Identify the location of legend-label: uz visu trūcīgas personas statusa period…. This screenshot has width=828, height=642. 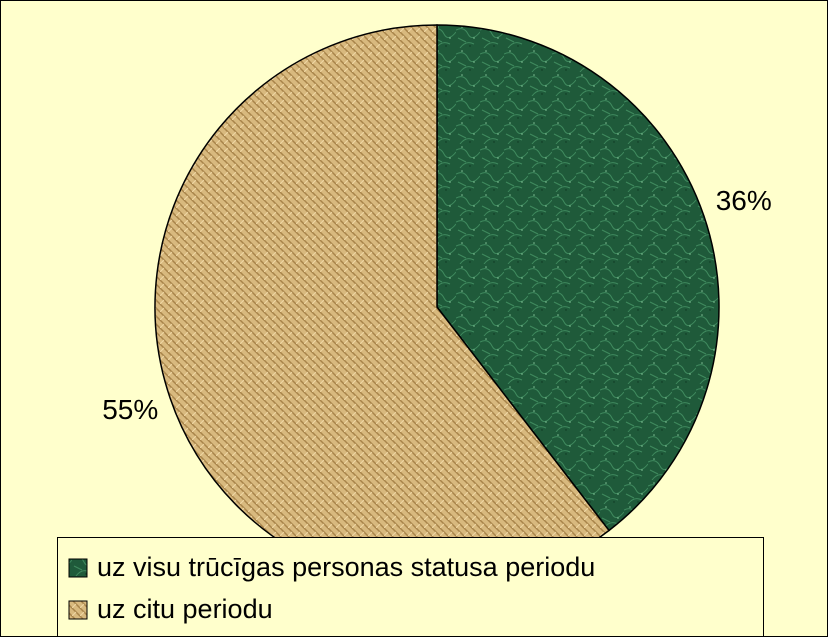
(346, 567).